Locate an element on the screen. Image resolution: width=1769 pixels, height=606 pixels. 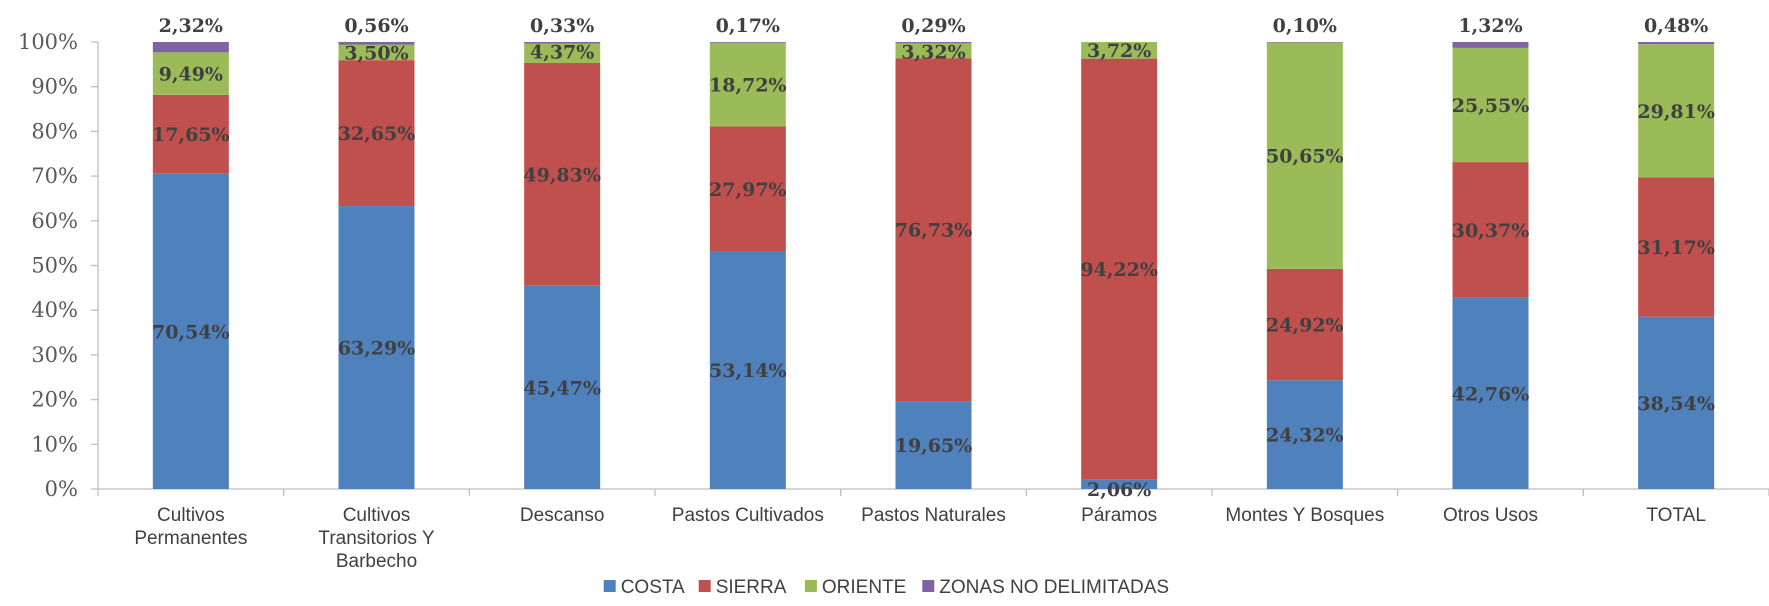
data-label: 30,37% is located at coordinates (1491, 231).